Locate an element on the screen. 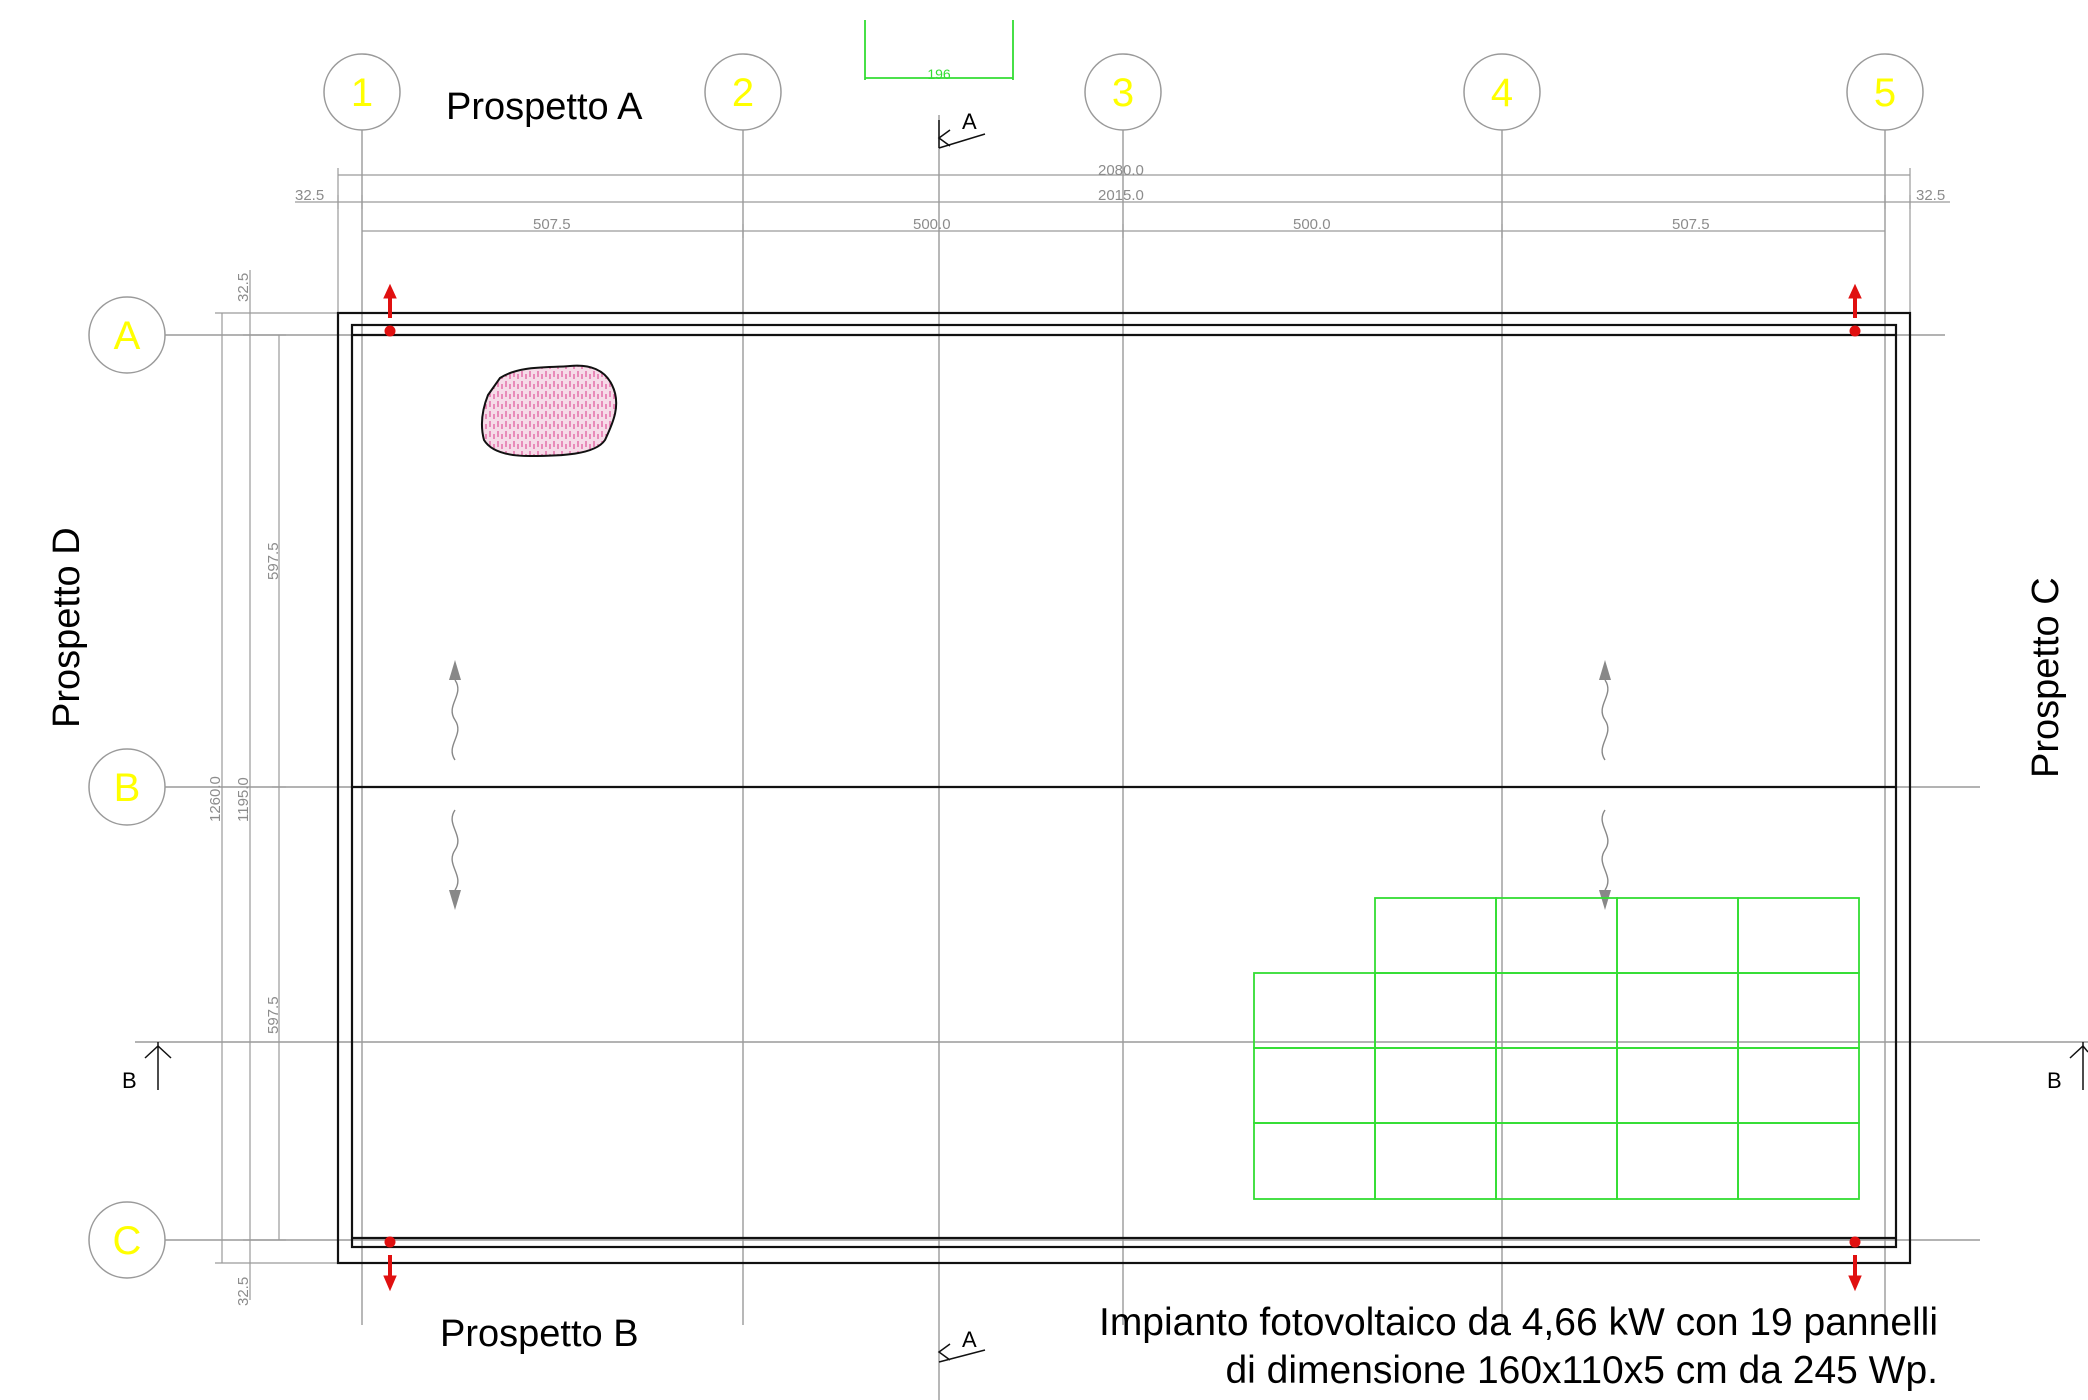 The height and width of the screenshot is (1400, 2088). row-axis-b: B is located at coordinates (127, 787).